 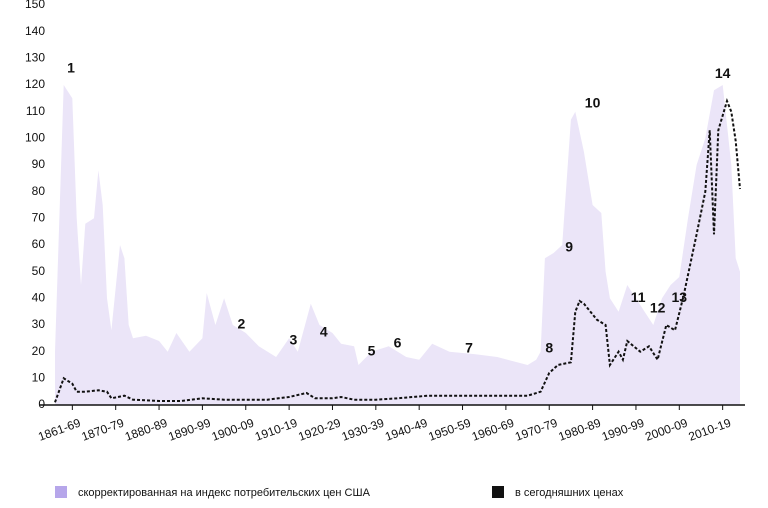 I want to click on x-tick-label: 1890-99, so click(x=189, y=430).